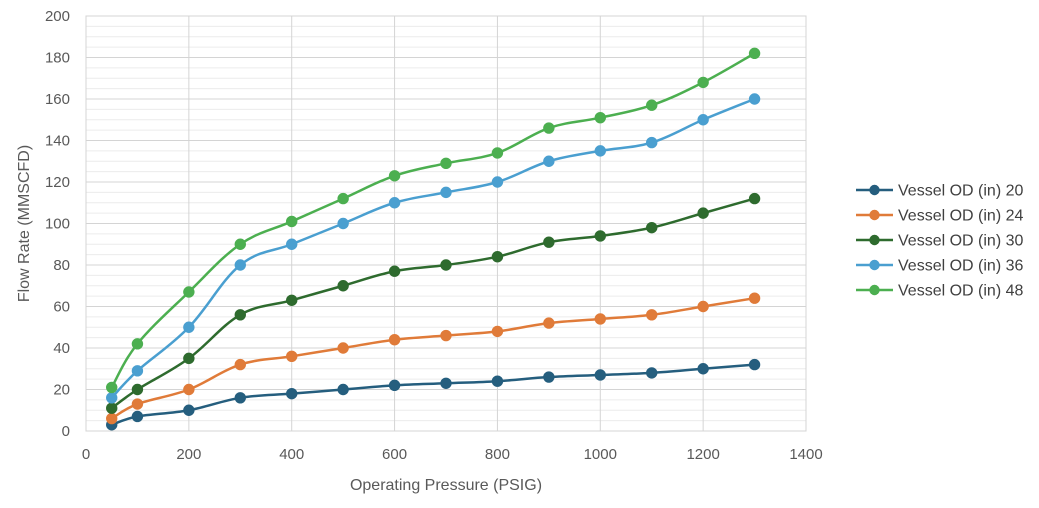  I want to click on y-tick-label: 180, so click(57, 58).